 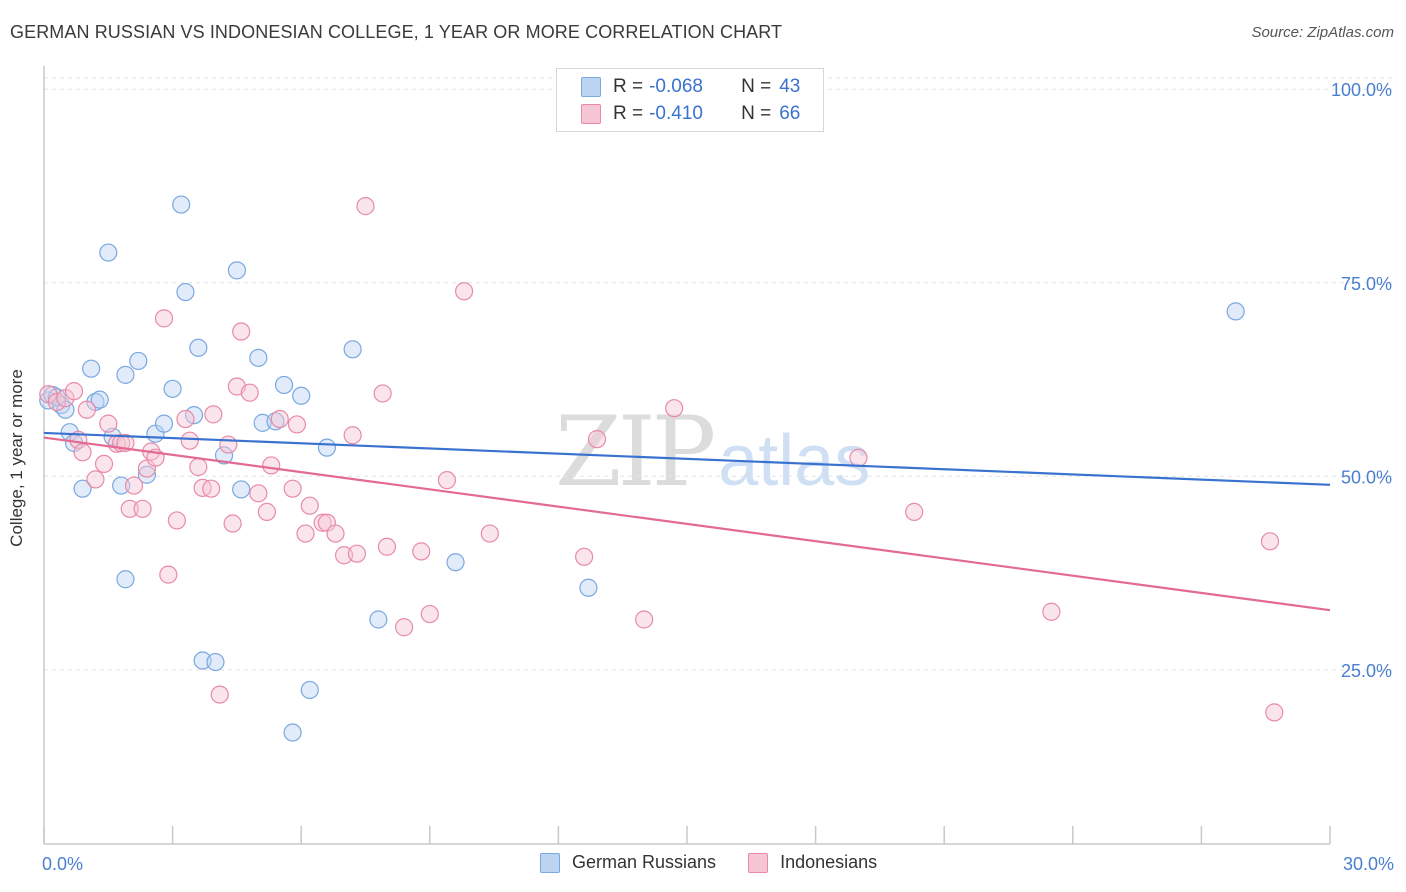 I want to click on r-value: -0.068, so click(x=676, y=86).